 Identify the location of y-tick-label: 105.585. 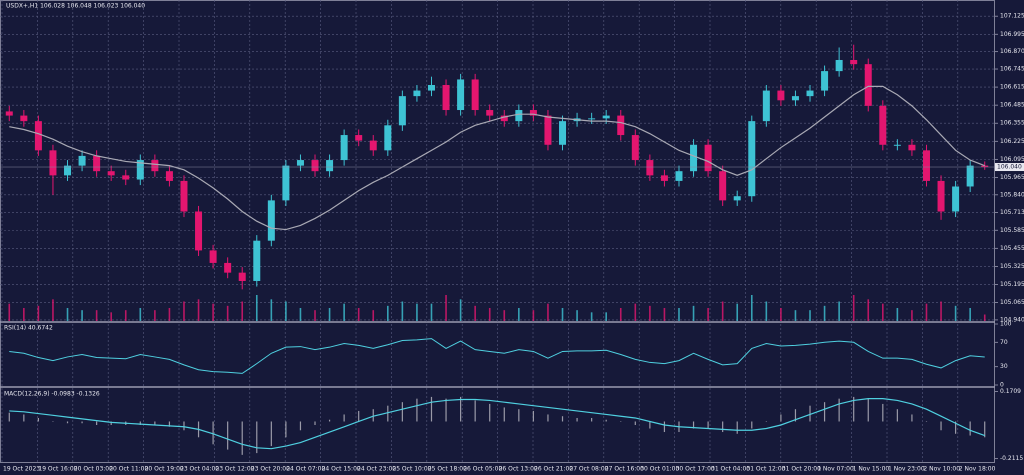
(1012, 230).